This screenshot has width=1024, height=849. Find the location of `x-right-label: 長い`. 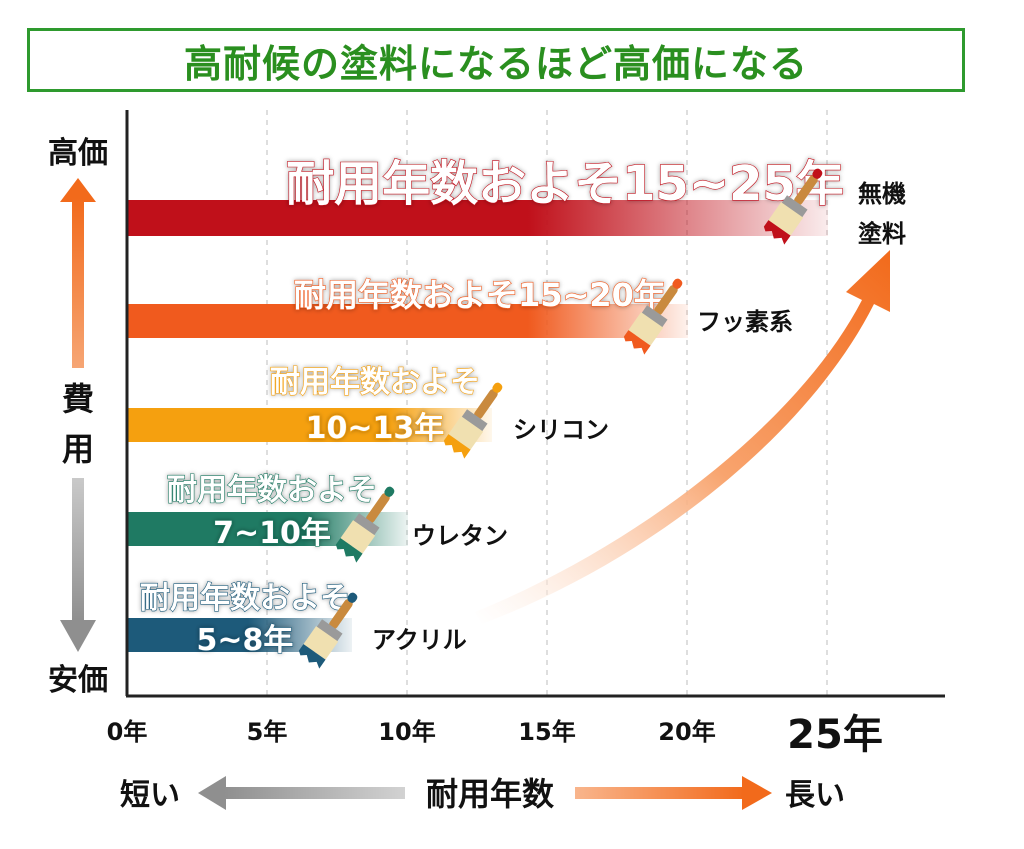

x-right-label: 長い is located at coordinates (815, 795).